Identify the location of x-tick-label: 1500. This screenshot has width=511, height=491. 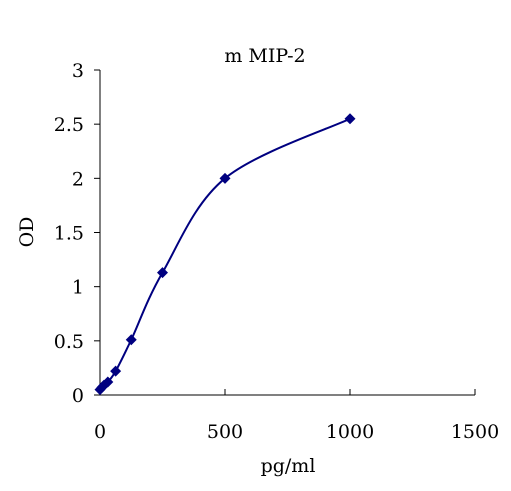
(475, 432).